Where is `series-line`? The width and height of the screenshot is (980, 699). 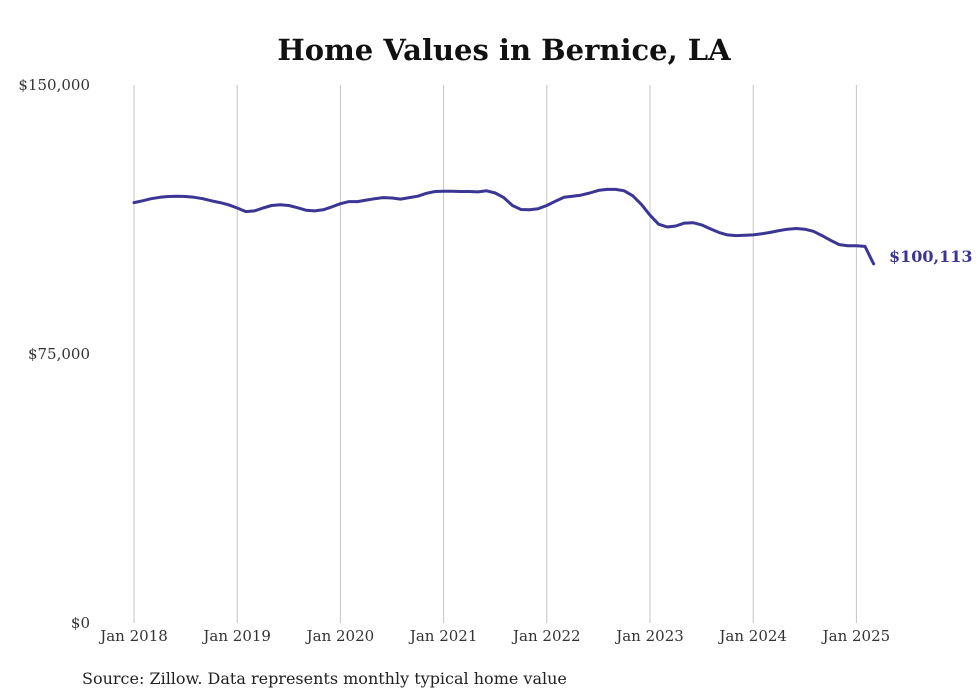
series-line is located at coordinates (504, 226).